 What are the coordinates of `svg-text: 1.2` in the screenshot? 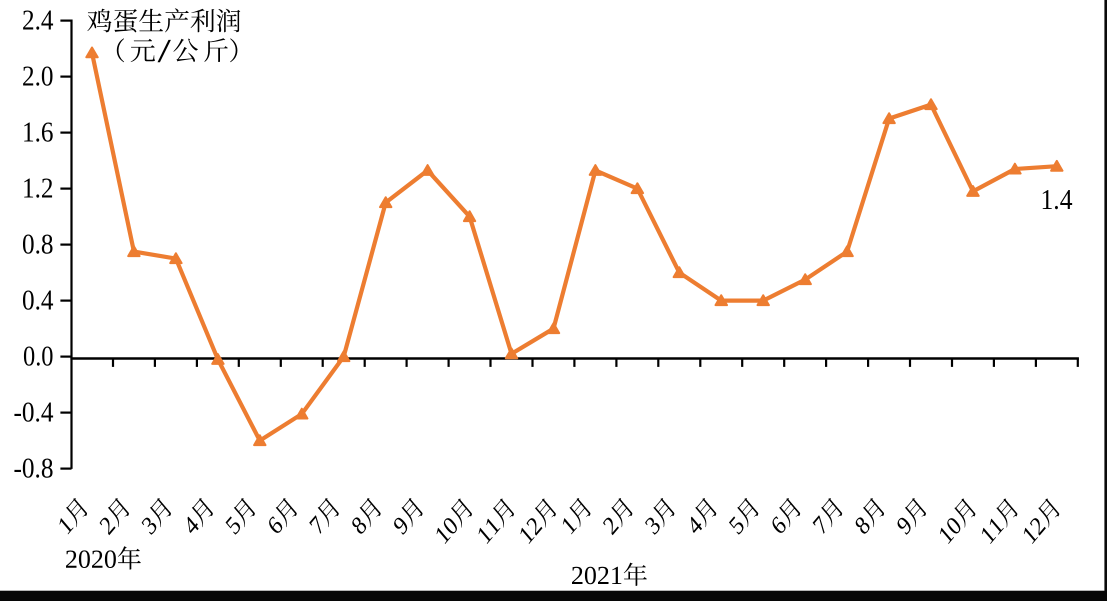 It's located at (38, 189).